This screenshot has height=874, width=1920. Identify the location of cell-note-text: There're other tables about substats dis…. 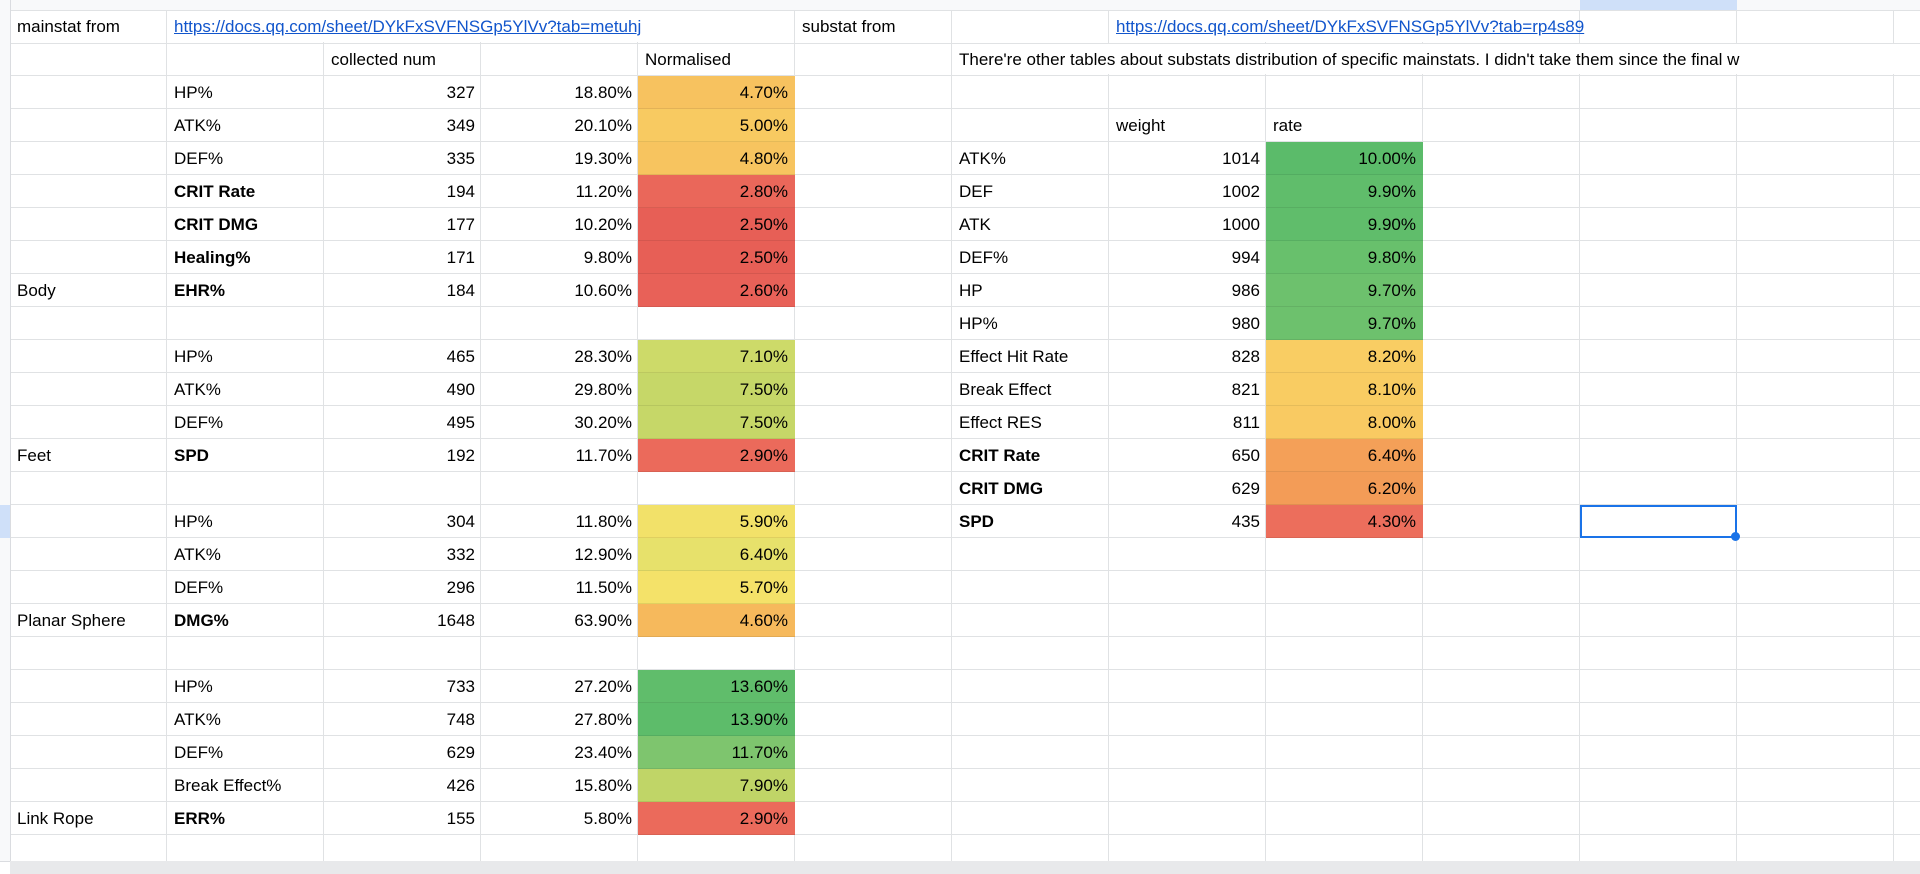
(1349, 59).